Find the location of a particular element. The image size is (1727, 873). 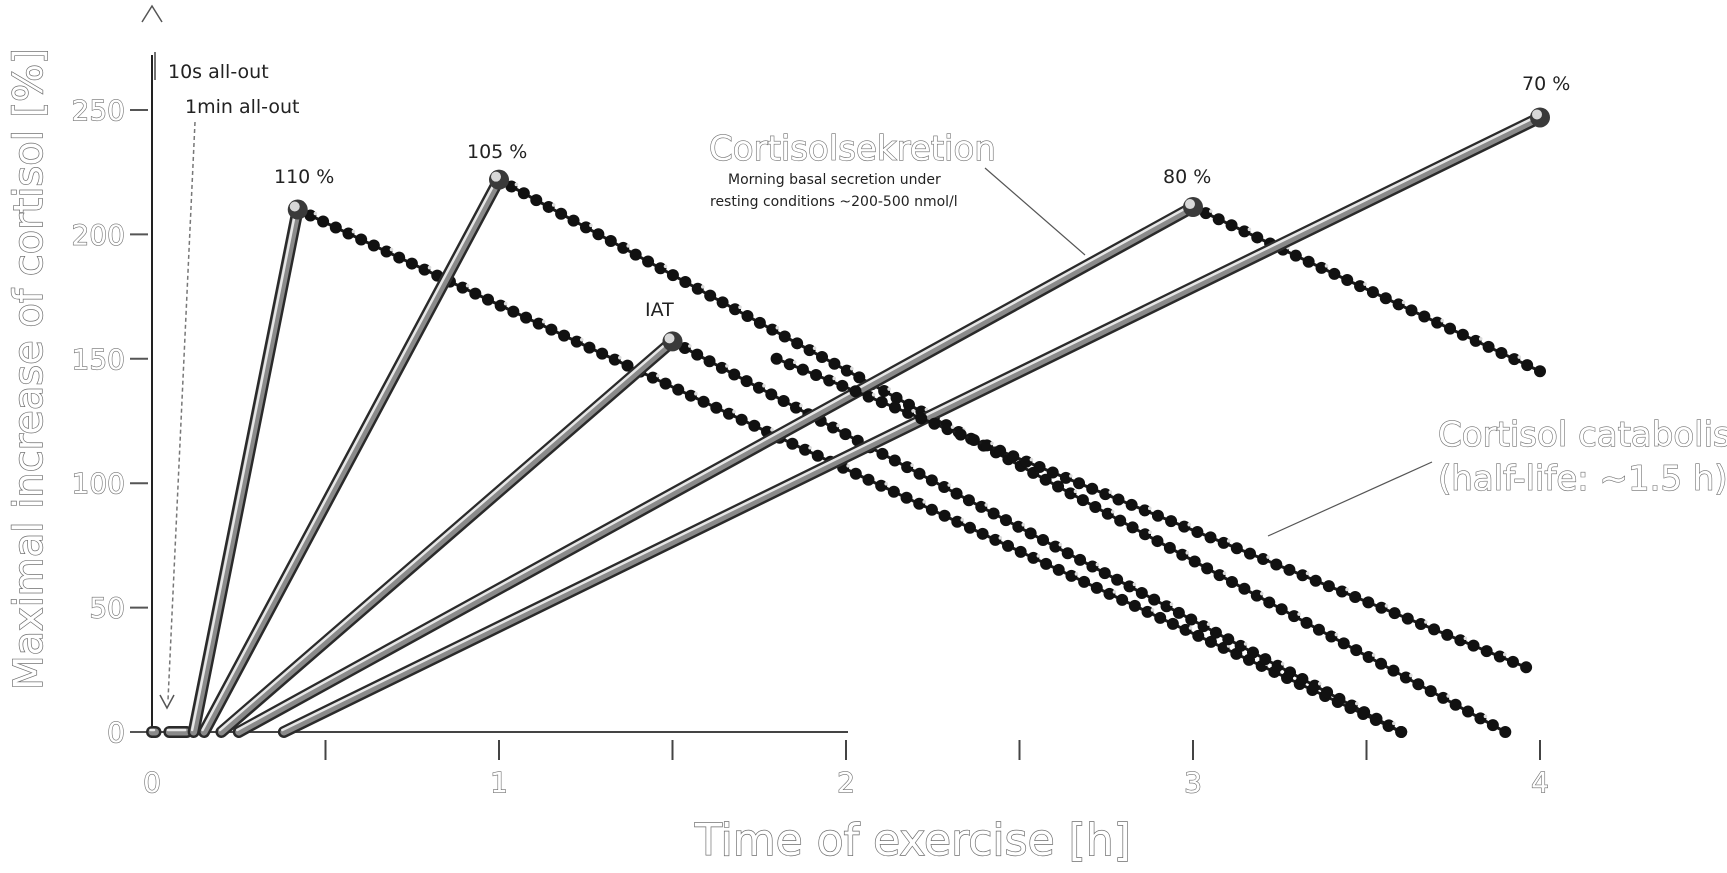

secretion-note-leader is located at coordinates (1035, 211).